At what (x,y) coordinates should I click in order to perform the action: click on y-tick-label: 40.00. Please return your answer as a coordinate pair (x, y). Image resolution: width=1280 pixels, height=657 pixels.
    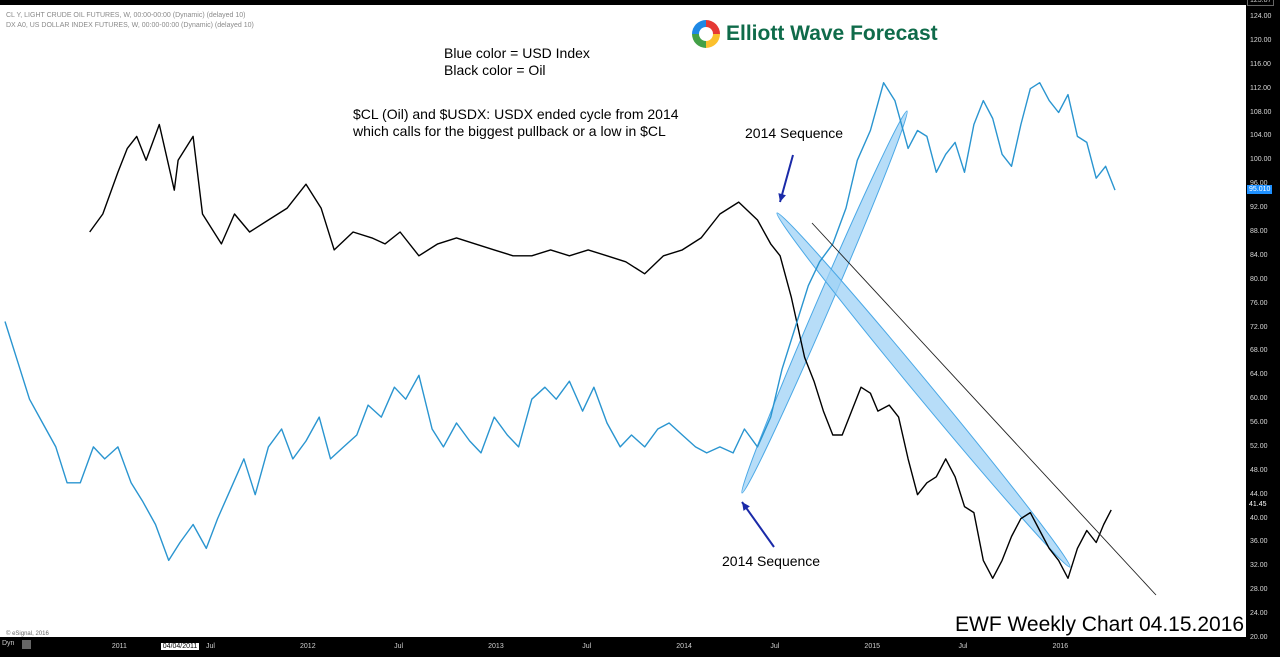
    Looking at the image, I should click on (1259, 518).